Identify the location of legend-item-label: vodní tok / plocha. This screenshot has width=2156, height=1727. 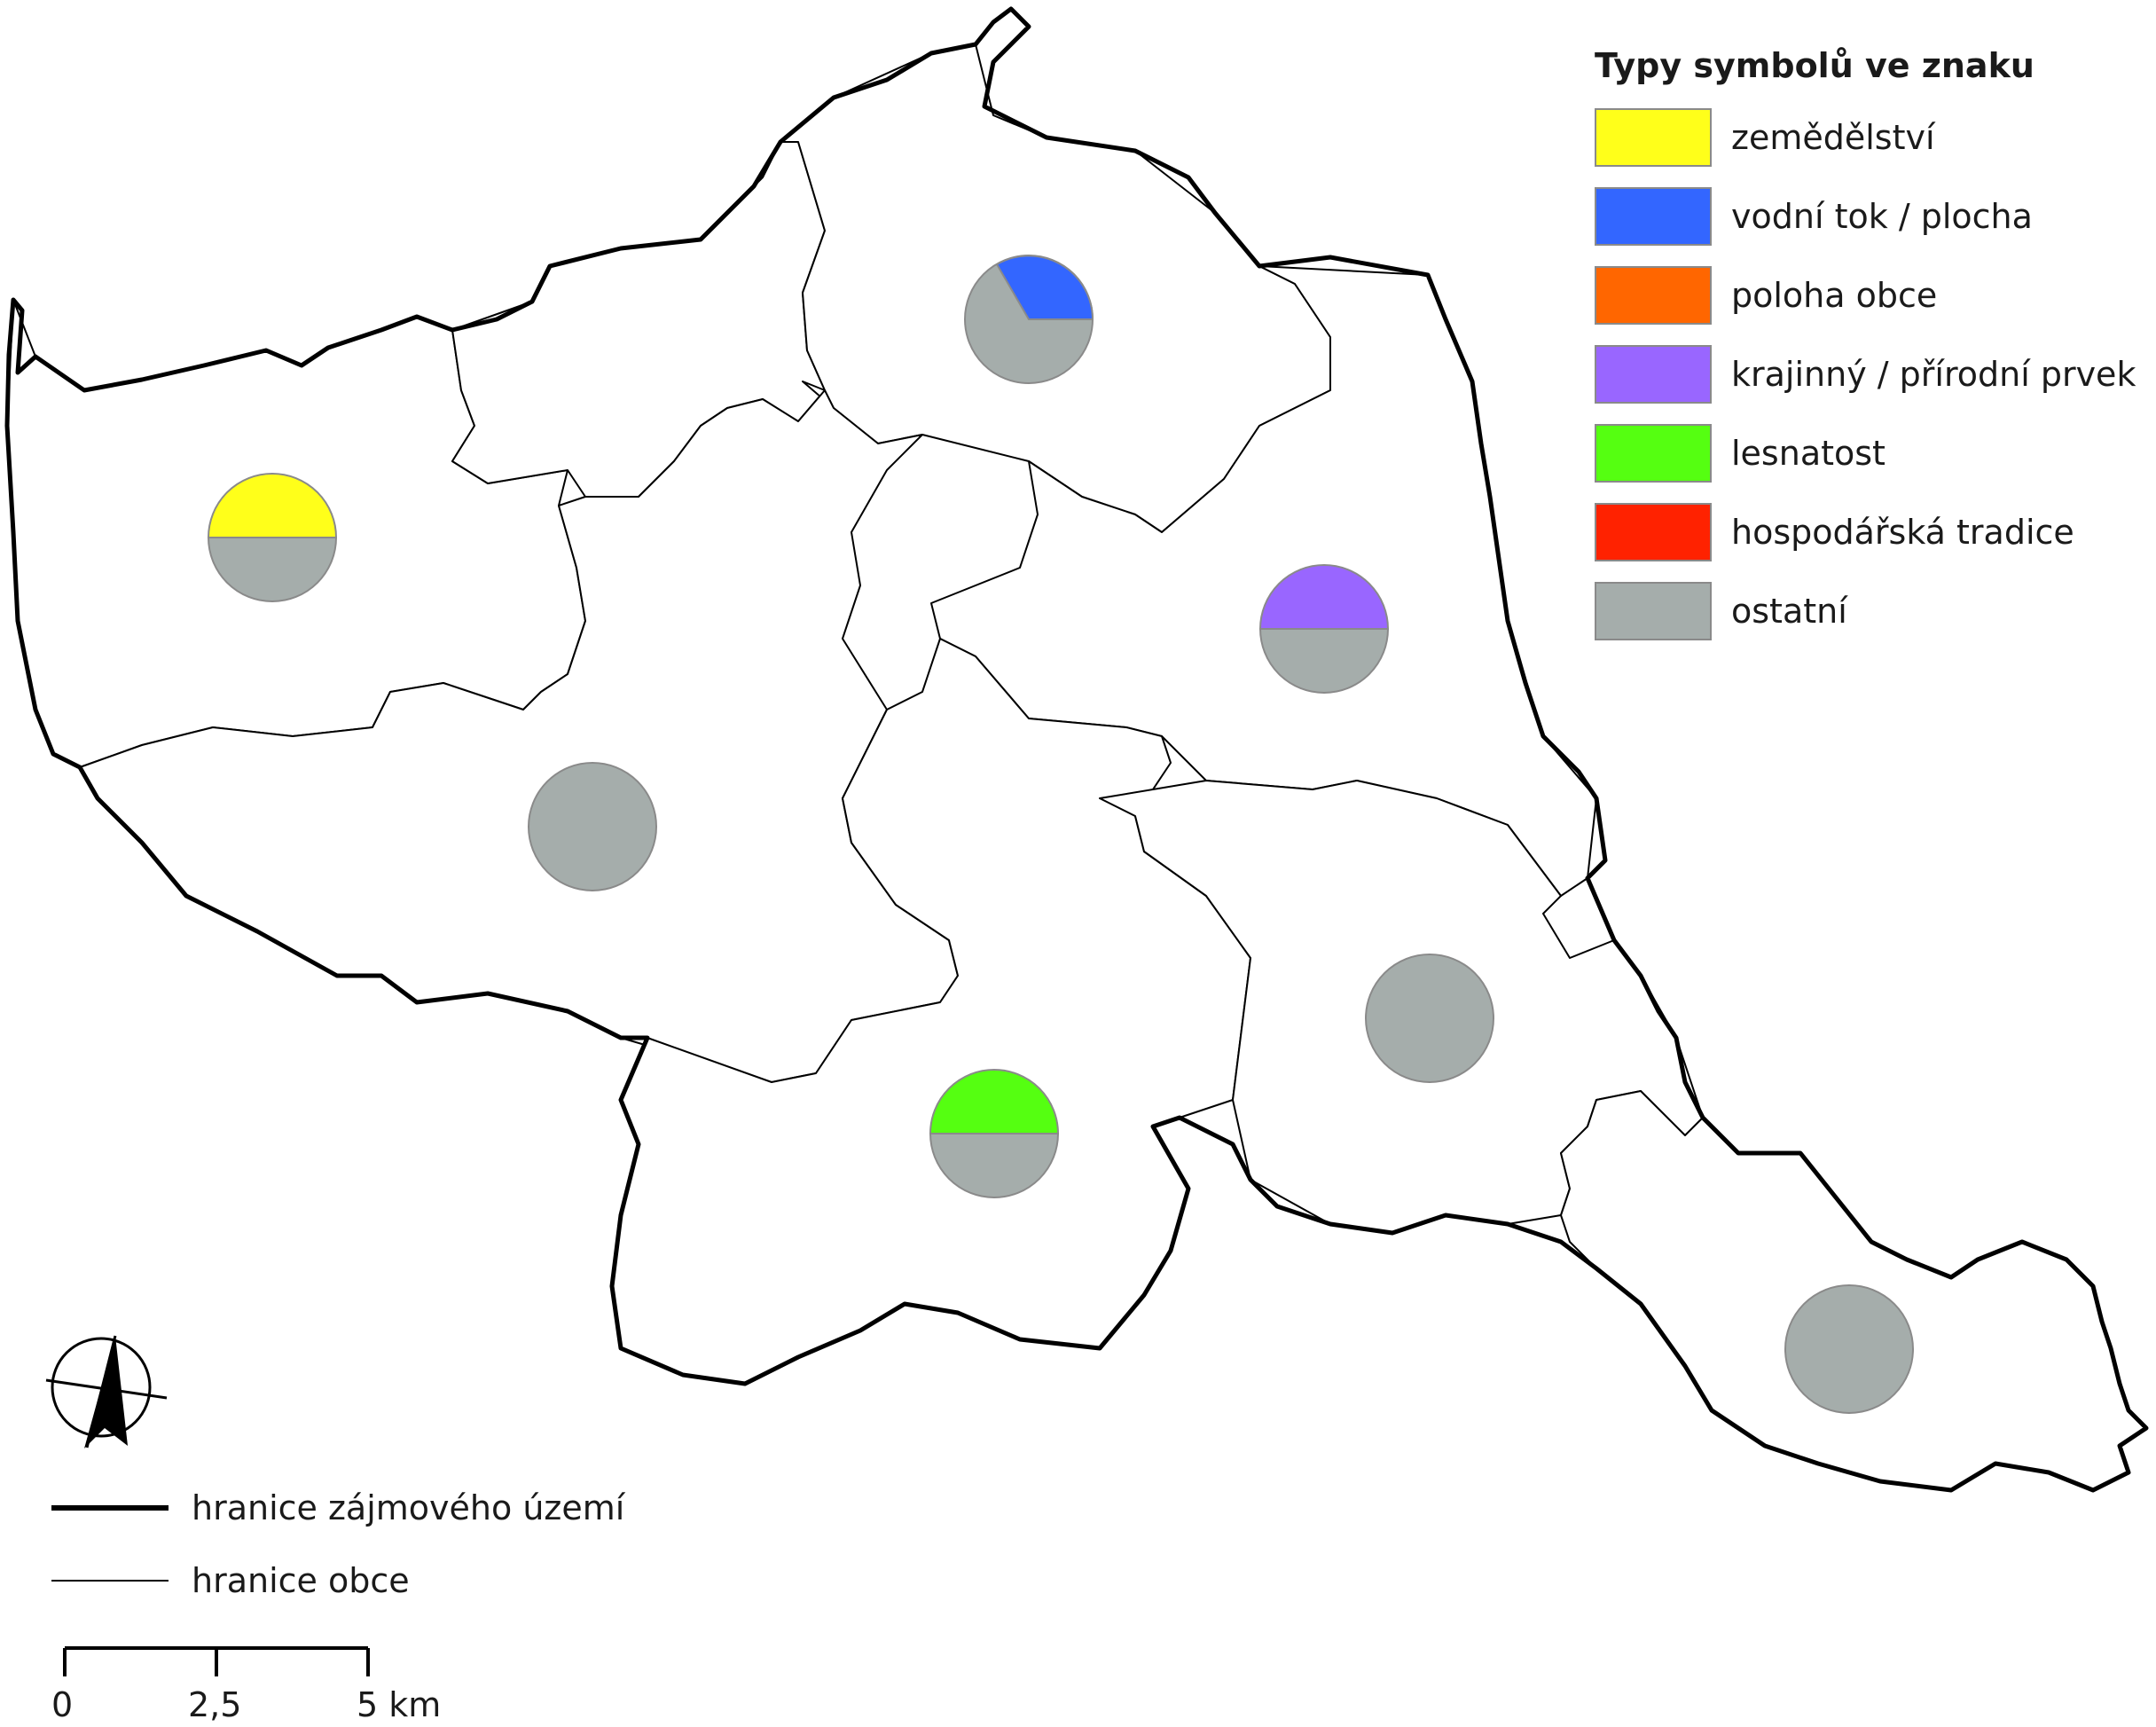
(1882, 216).